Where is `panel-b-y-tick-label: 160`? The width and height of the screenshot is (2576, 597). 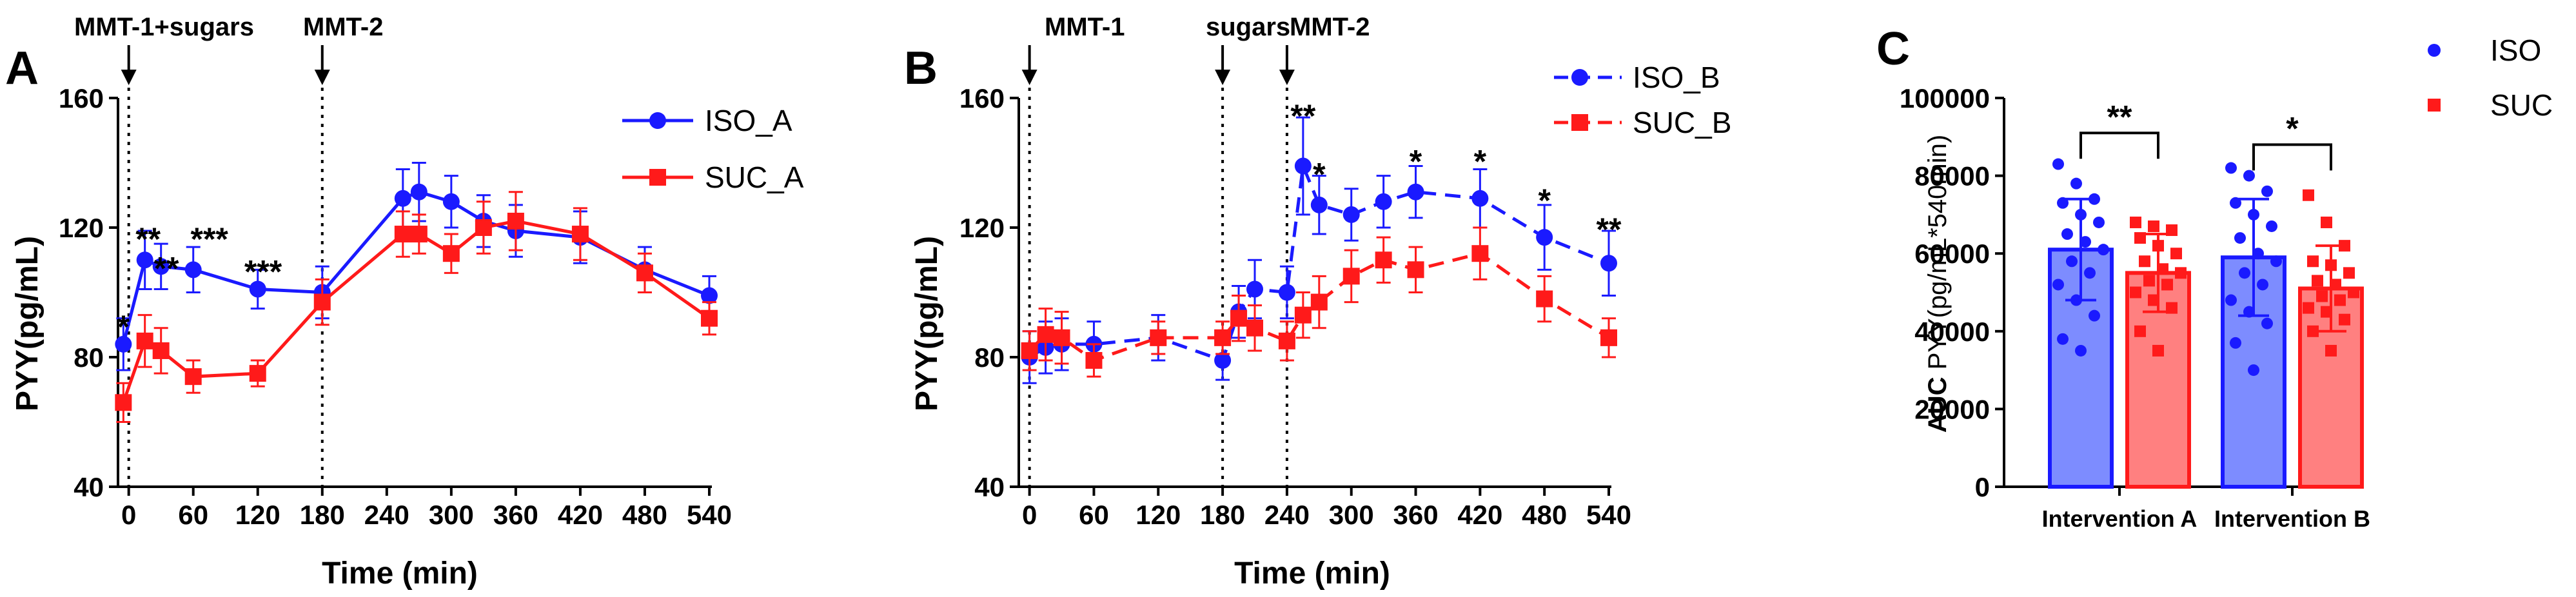 panel-b-y-tick-label: 160 is located at coordinates (982, 98).